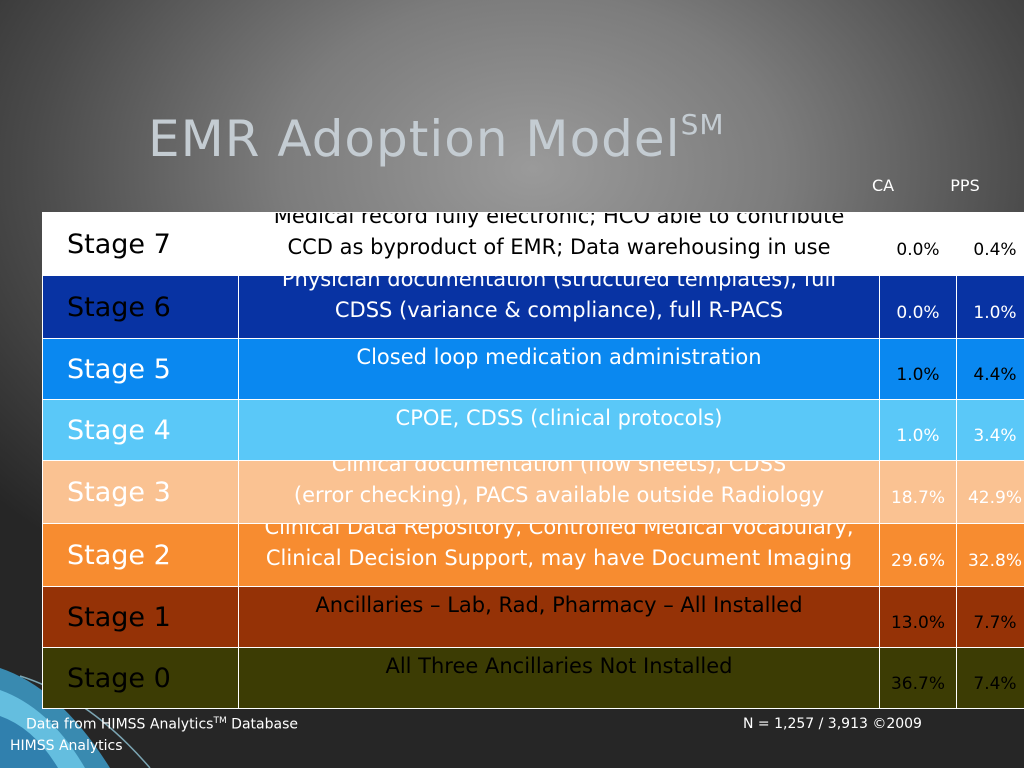  I want to click on slide-title-text: EMR Adoption Model, so click(414, 139).